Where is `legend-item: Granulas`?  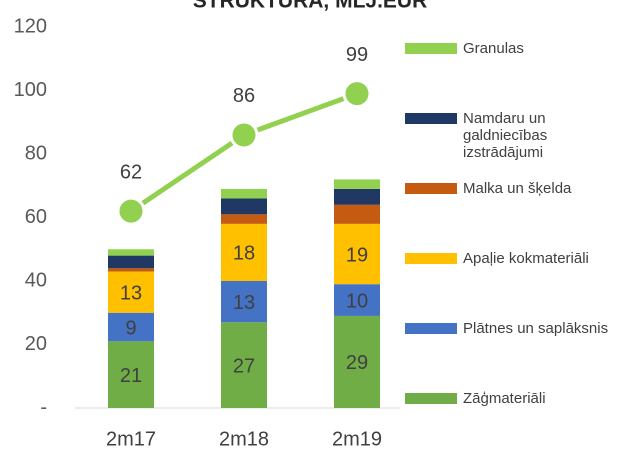
legend-item: Granulas is located at coordinates (514, 48).